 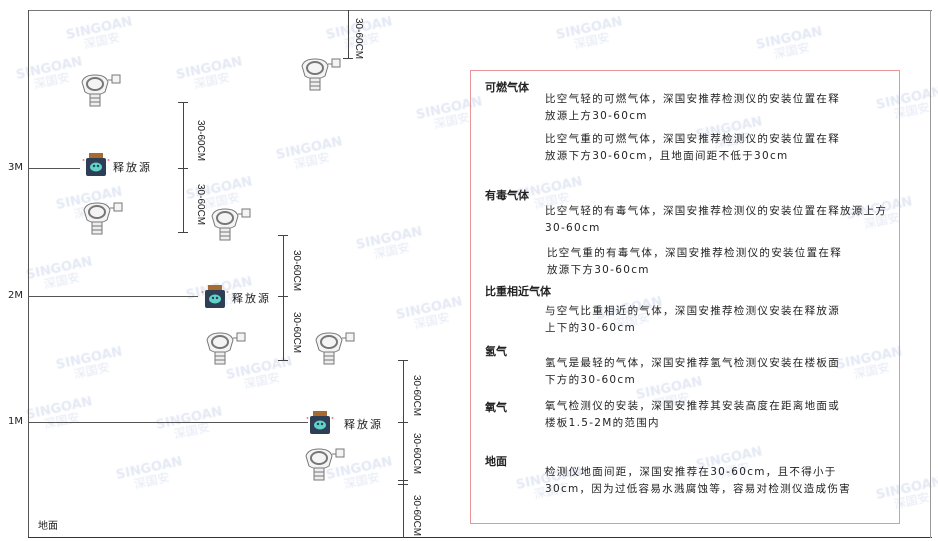 I want to click on level-2m-line, so click(x=113, y=296).